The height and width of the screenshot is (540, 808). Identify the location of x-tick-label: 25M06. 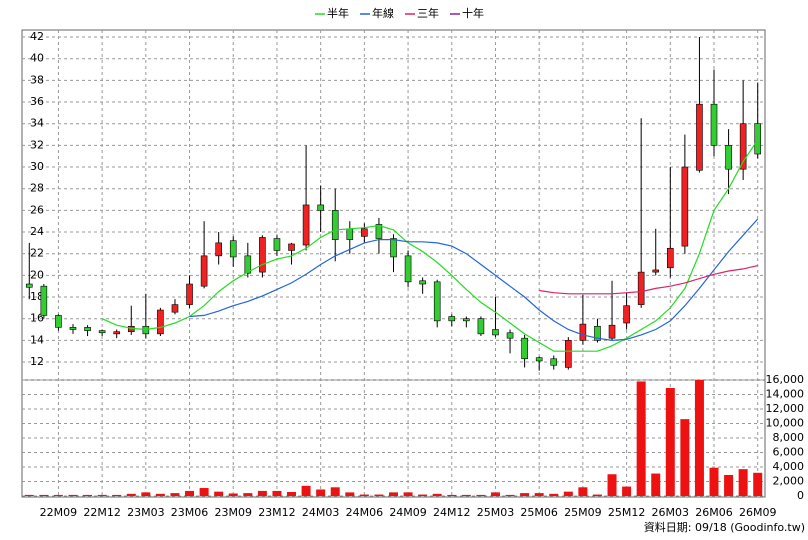
(539, 512).